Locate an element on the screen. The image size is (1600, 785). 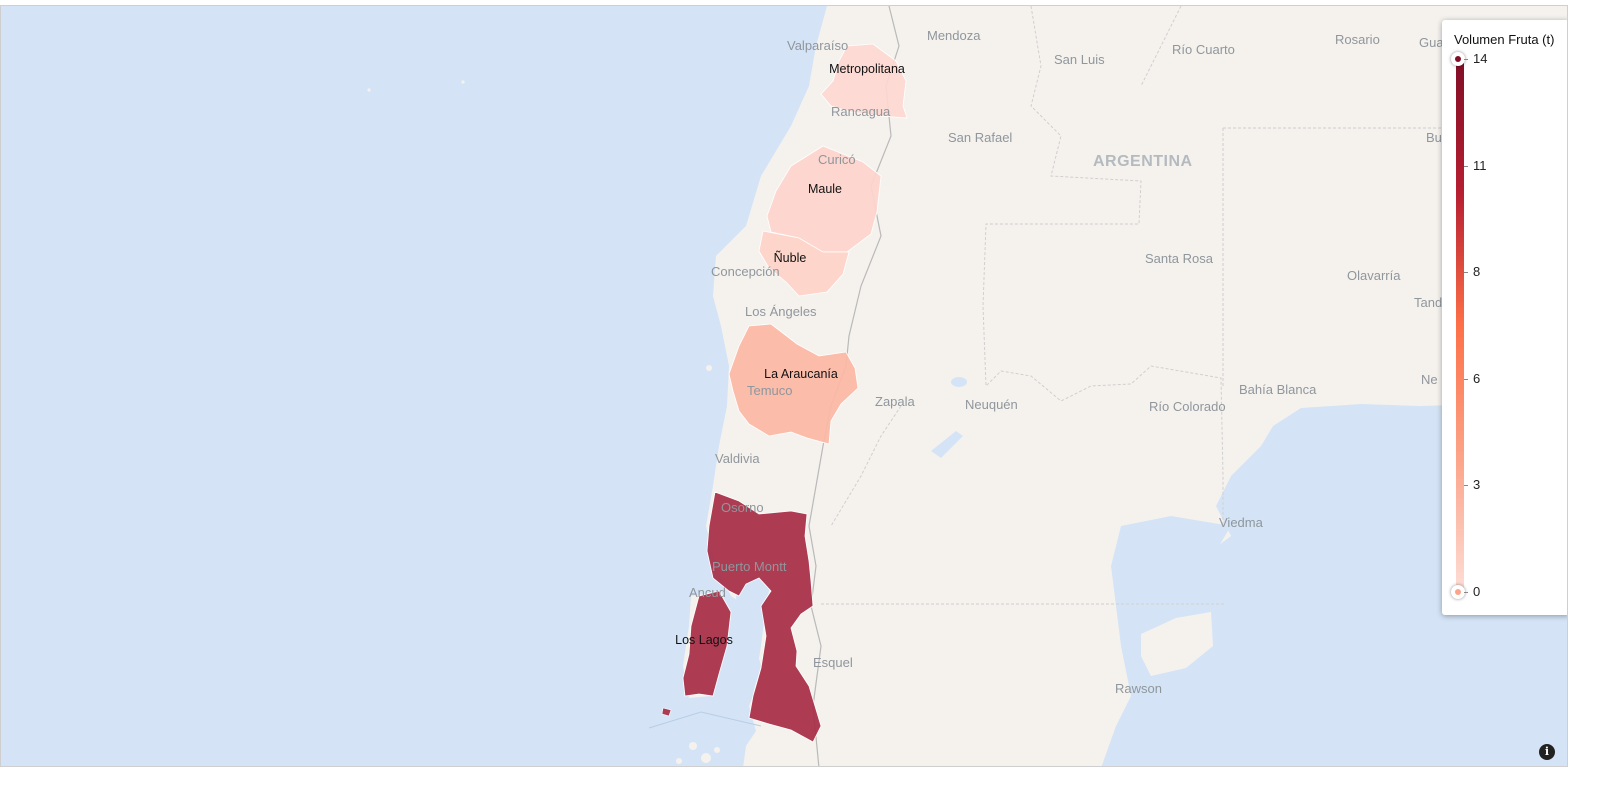
legend-tick-label: 14 is located at coordinates (1480, 58).